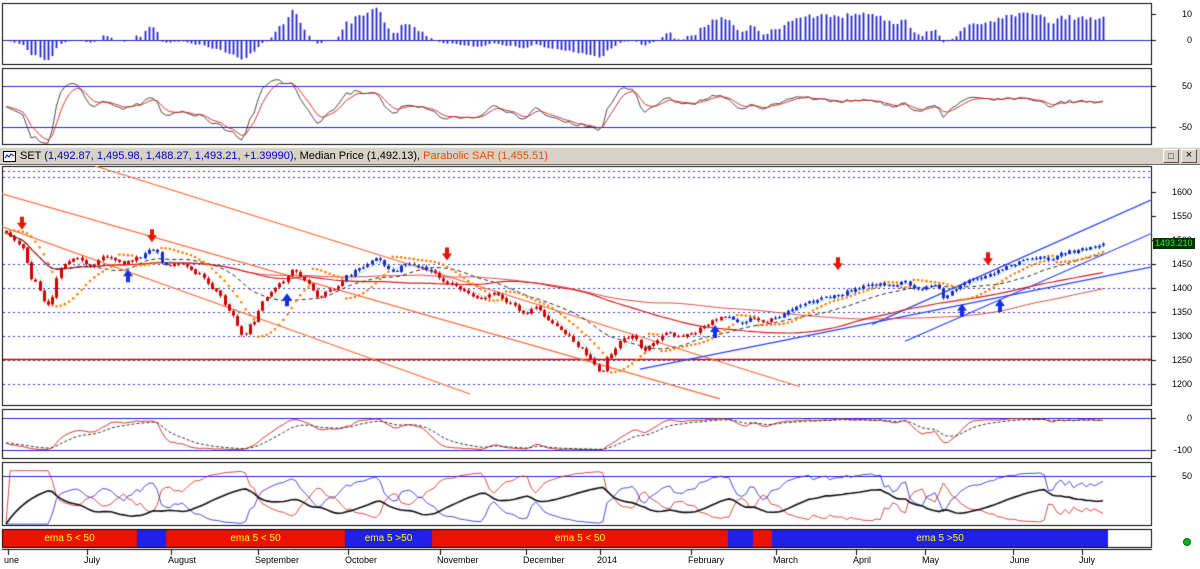  Describe the element at coordinates (1189, 156) in the screenshot. I see `close-button: ×` at that location.